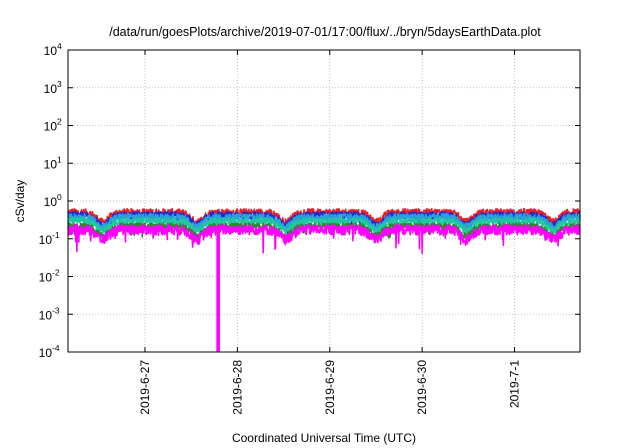 The image size is (640, 448). I want to click on y-tick-exponent: -3, so click(56, 310).